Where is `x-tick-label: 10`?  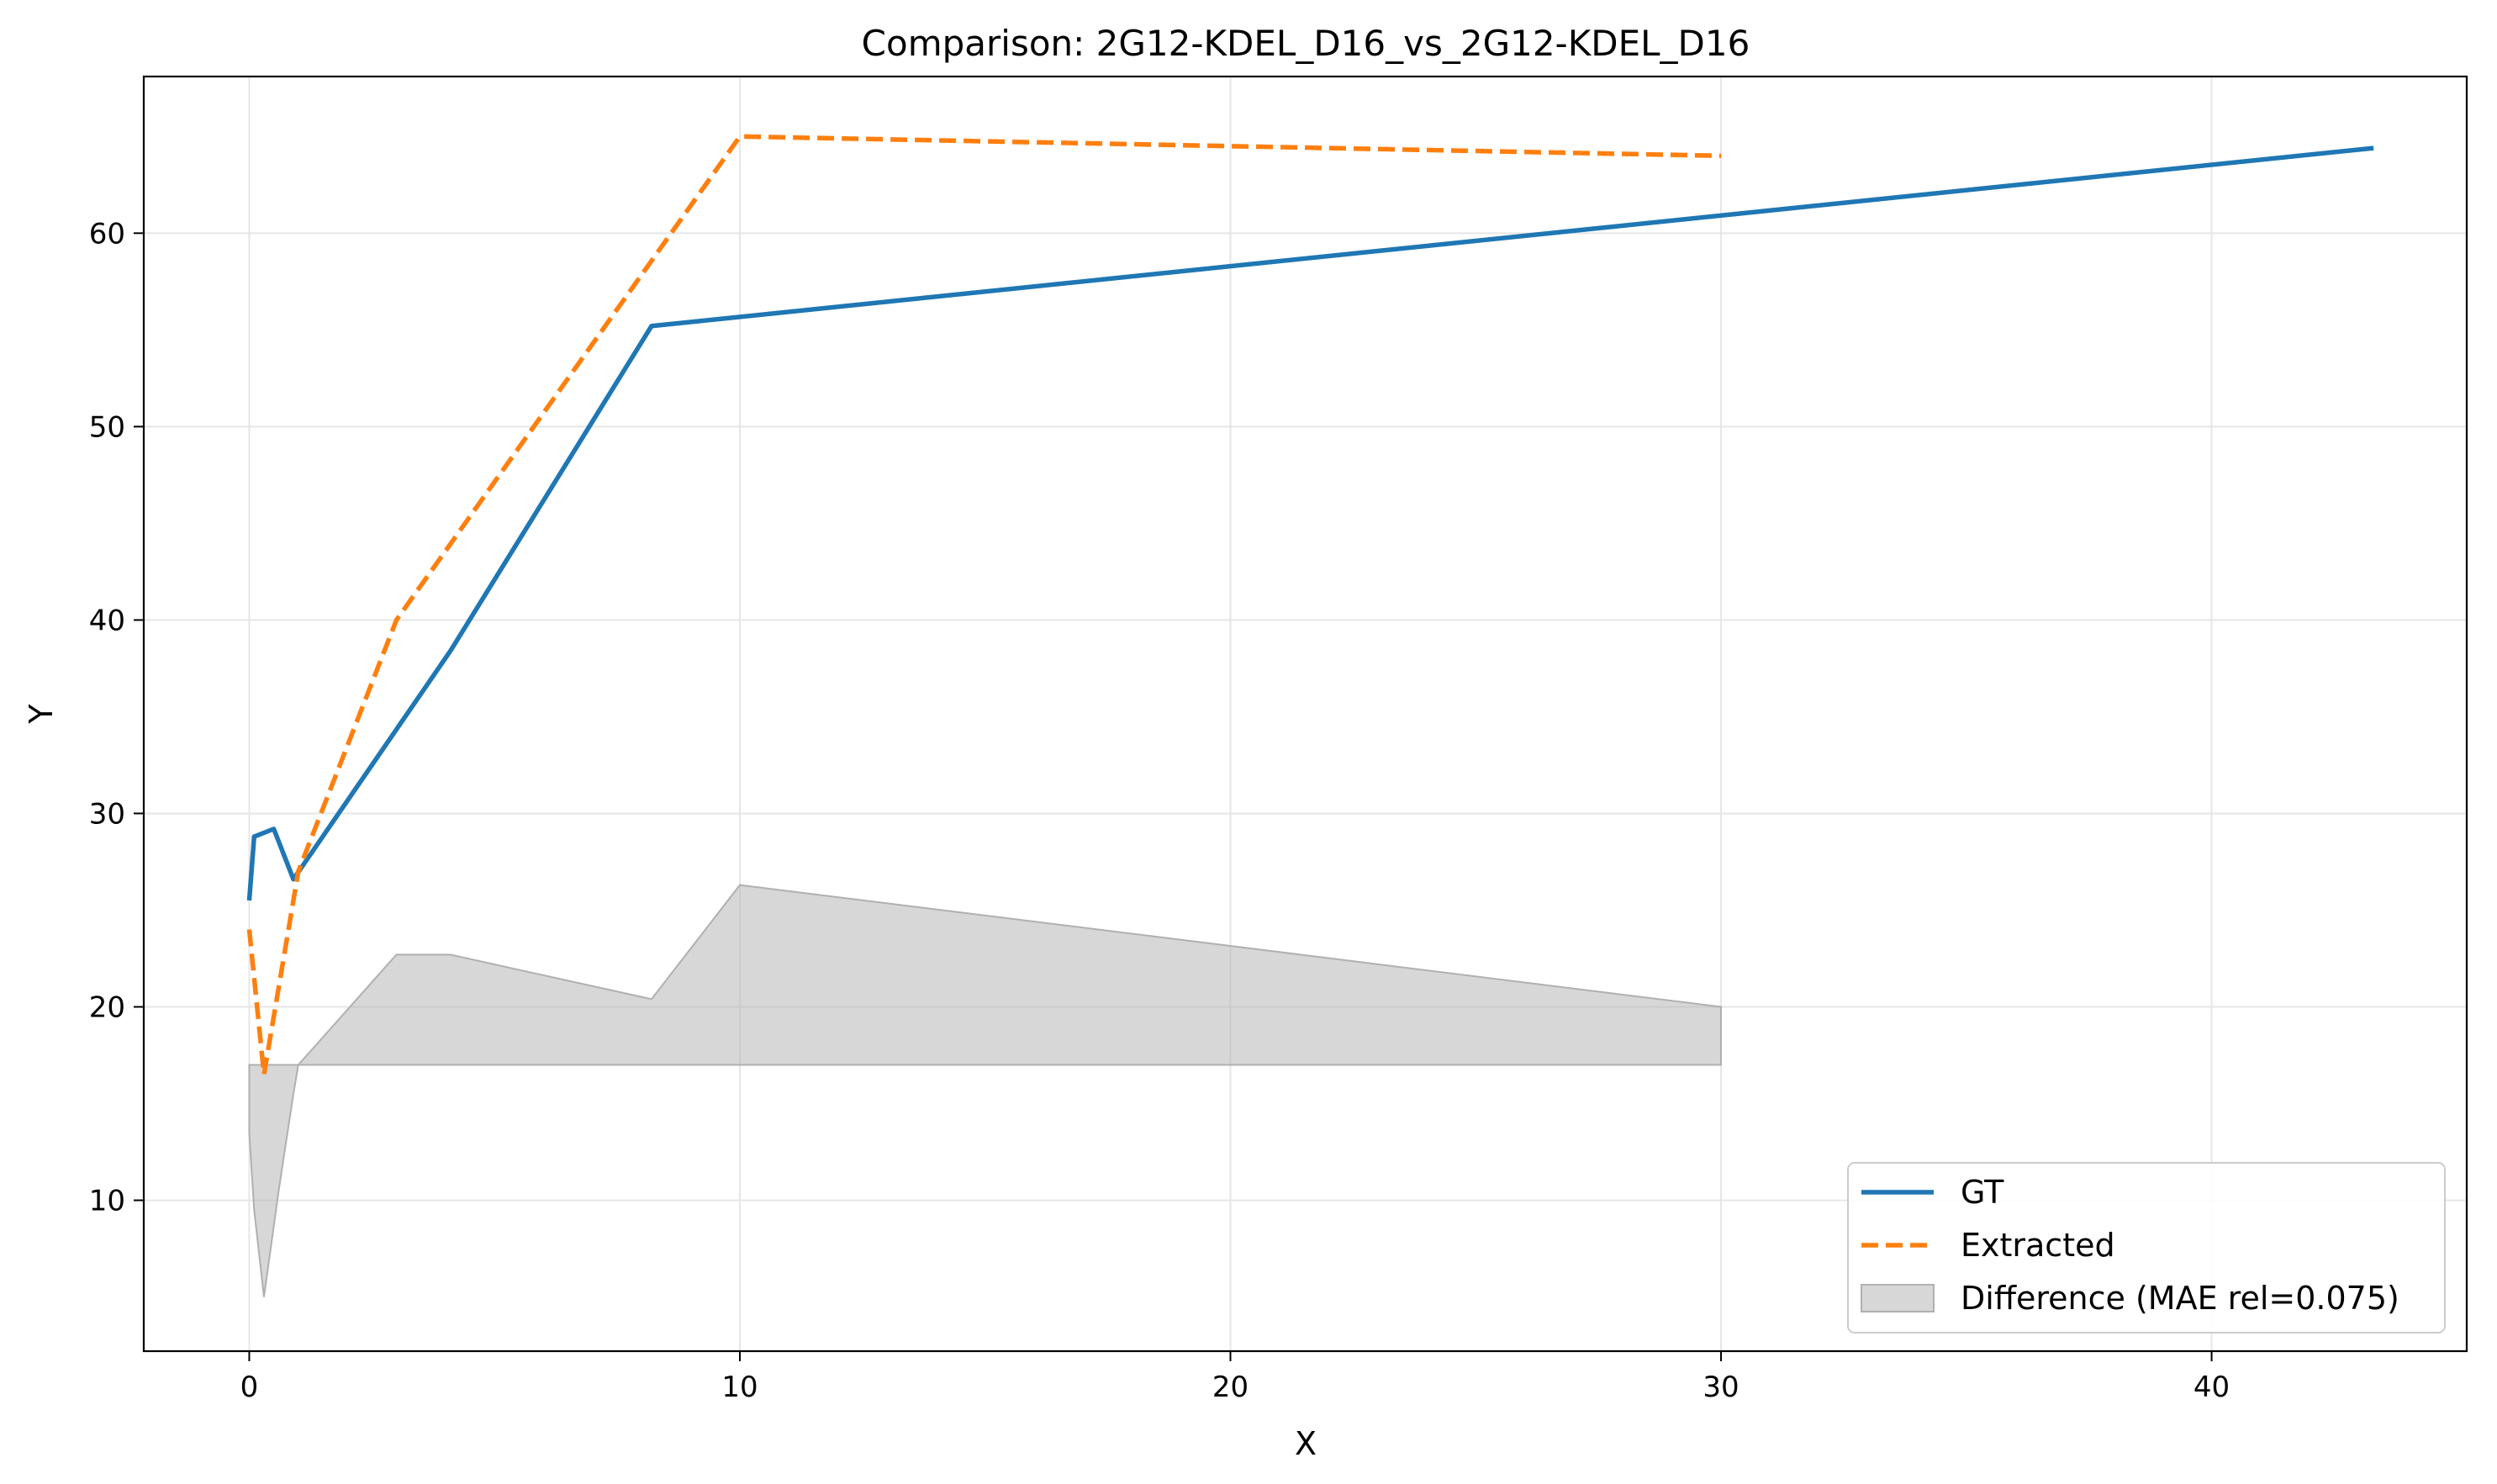
x-tick-label: 10 is located at coordinates (739, 1387).